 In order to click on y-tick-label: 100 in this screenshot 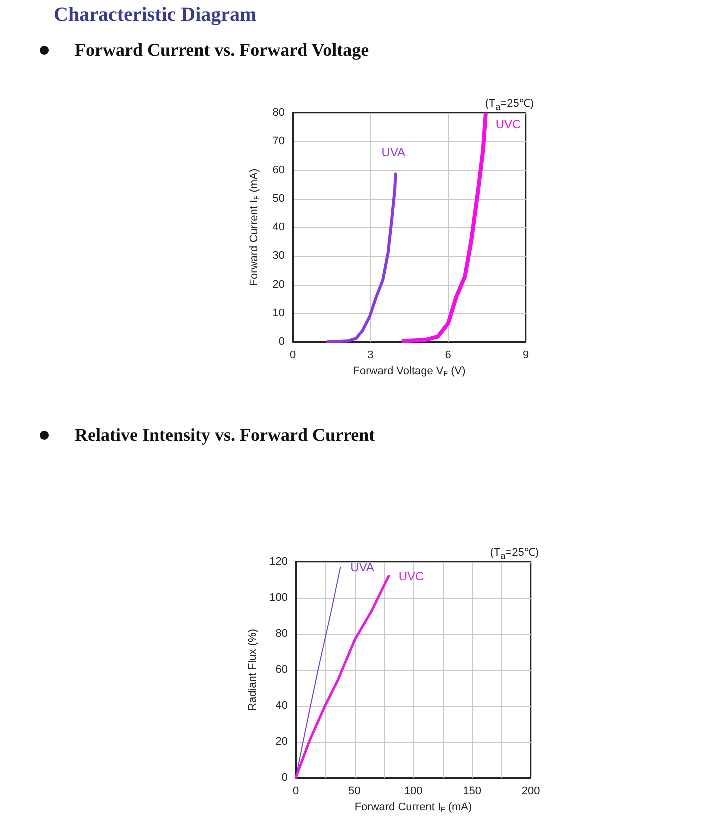, I will do `click(279, 598)`.